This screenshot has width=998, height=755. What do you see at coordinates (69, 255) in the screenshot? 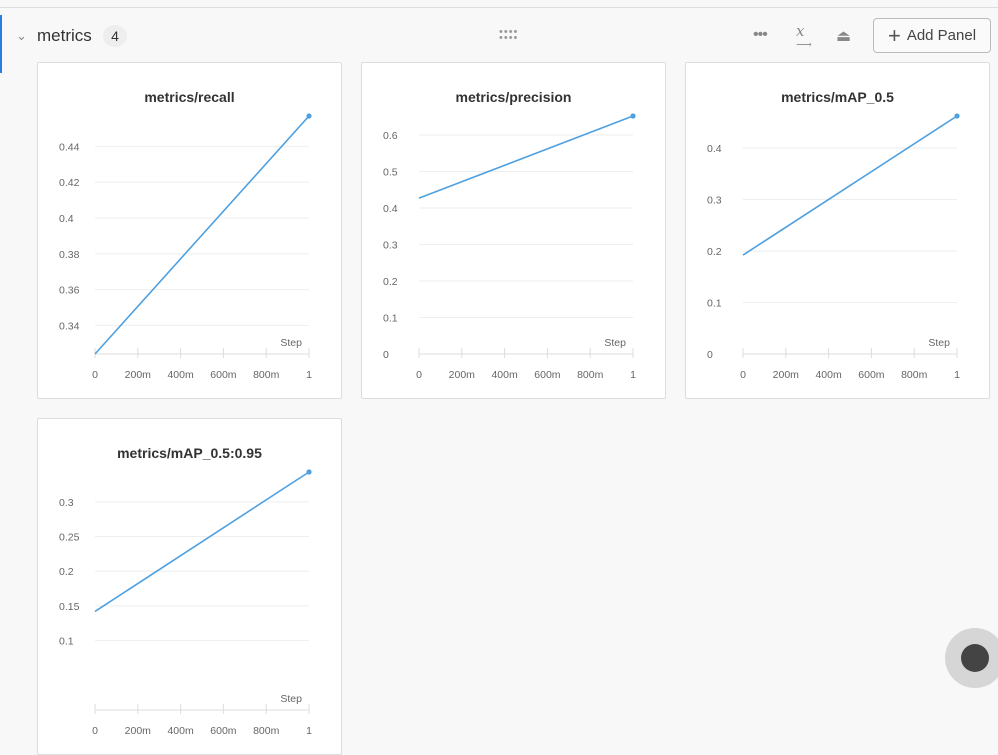
I see `y-tick-label: 0.38` at bounding box center [69, 255].